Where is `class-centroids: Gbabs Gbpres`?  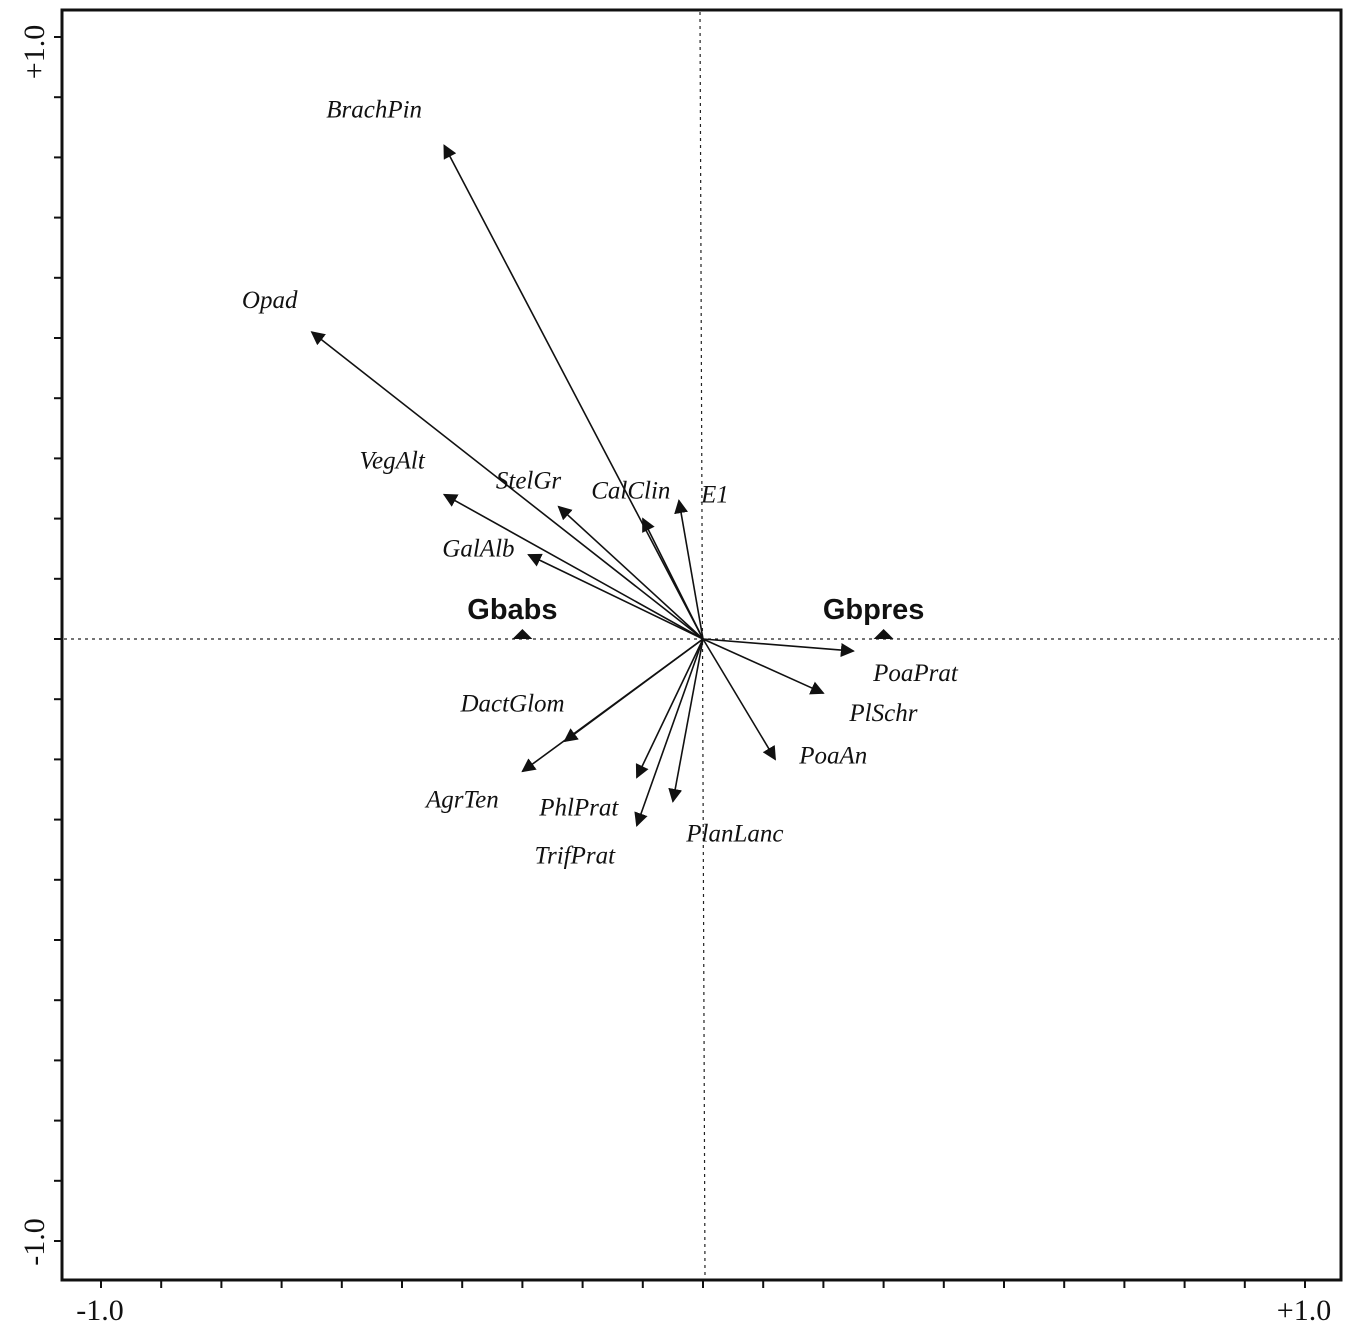 class-centroids: Gbabs Gbpres is located at coordinates (695, 616).